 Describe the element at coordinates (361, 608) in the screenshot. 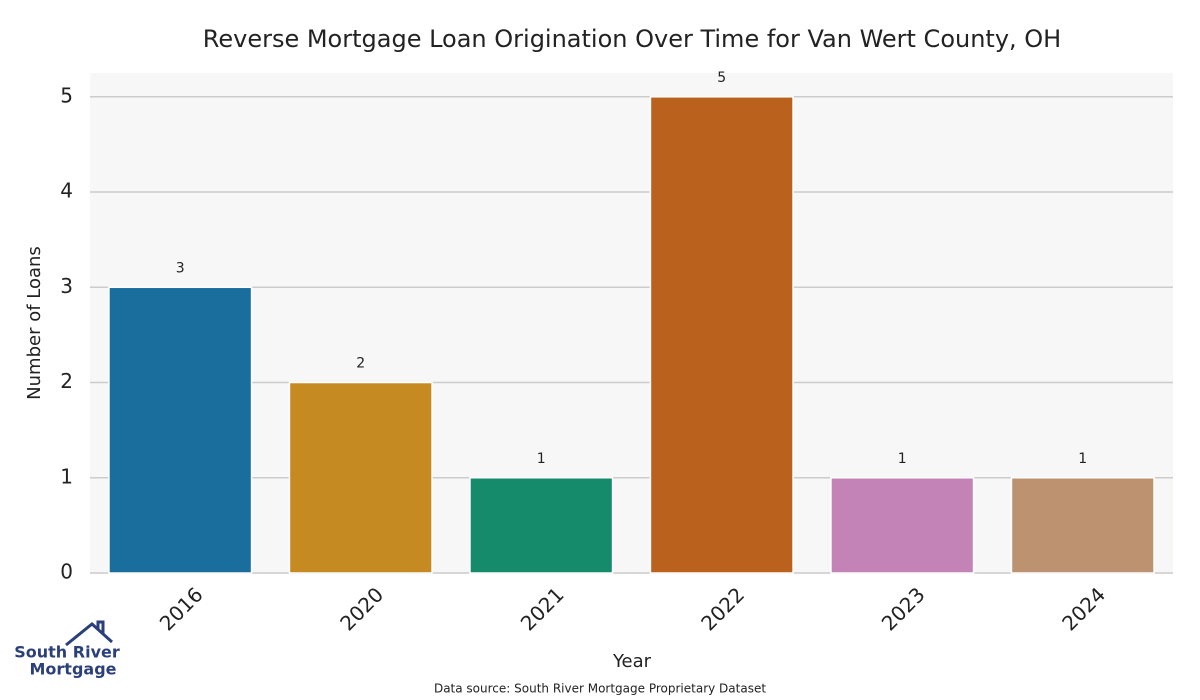

I see `x-tick-label: 2020` at that location.